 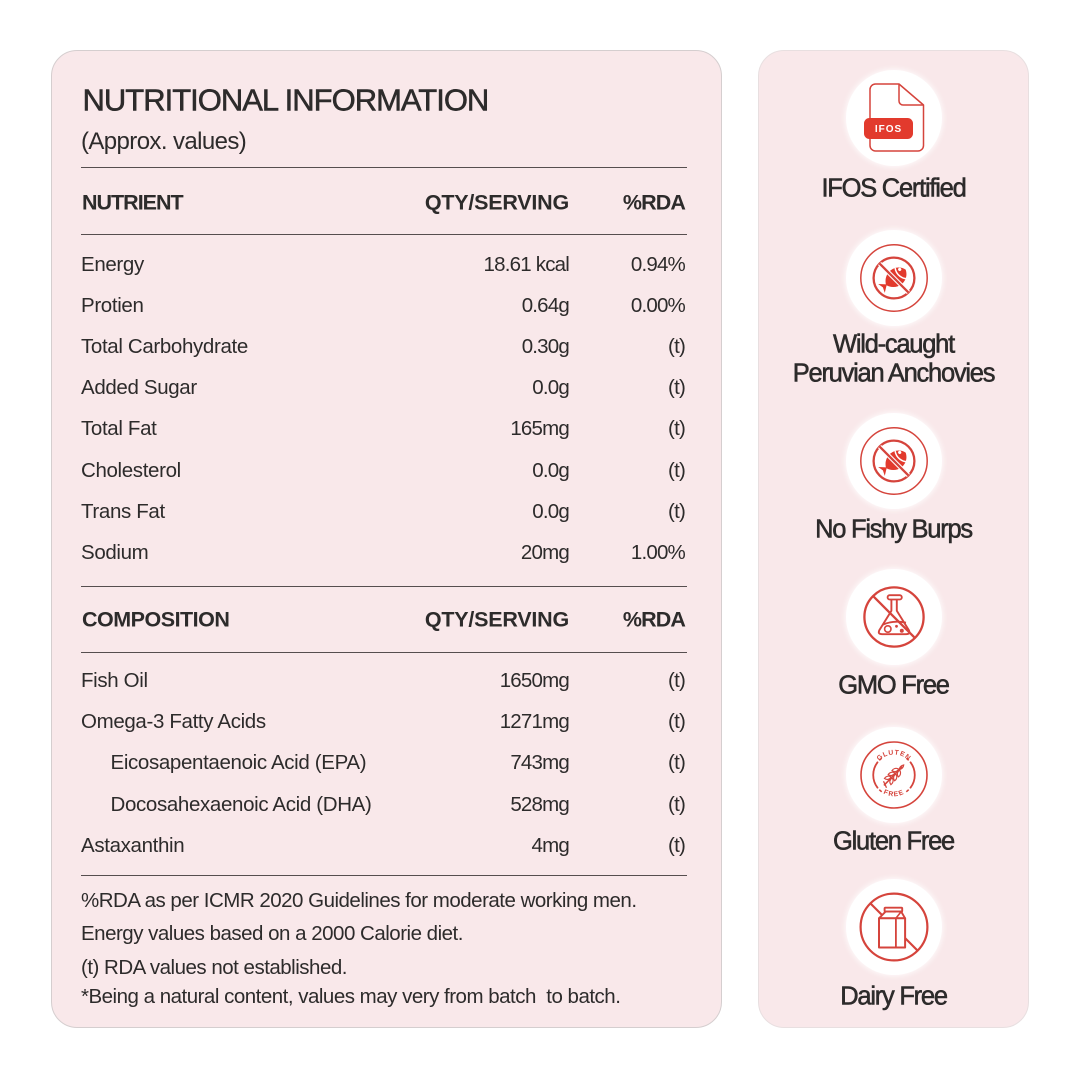 I want to click on svg-text: IFOS, so click(x=888, y=129).